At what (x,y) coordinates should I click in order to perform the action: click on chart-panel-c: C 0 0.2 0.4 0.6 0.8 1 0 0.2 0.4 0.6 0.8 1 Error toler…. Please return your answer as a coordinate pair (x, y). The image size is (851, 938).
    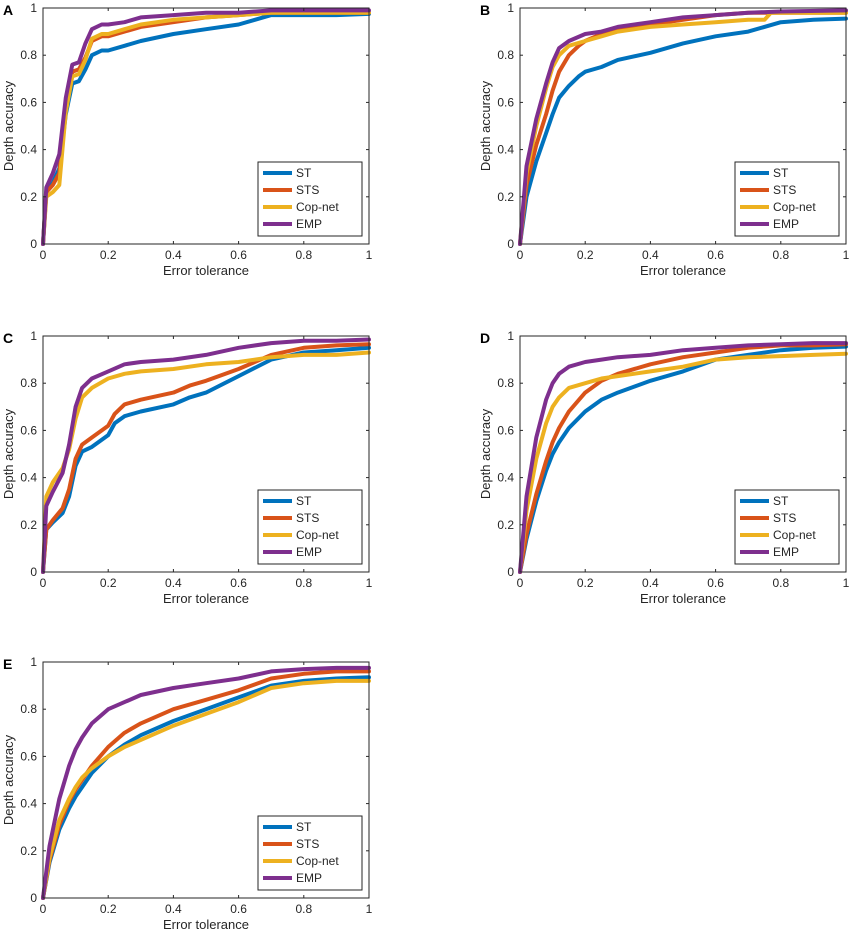
    Looking at the image, I should click on (187, 467).